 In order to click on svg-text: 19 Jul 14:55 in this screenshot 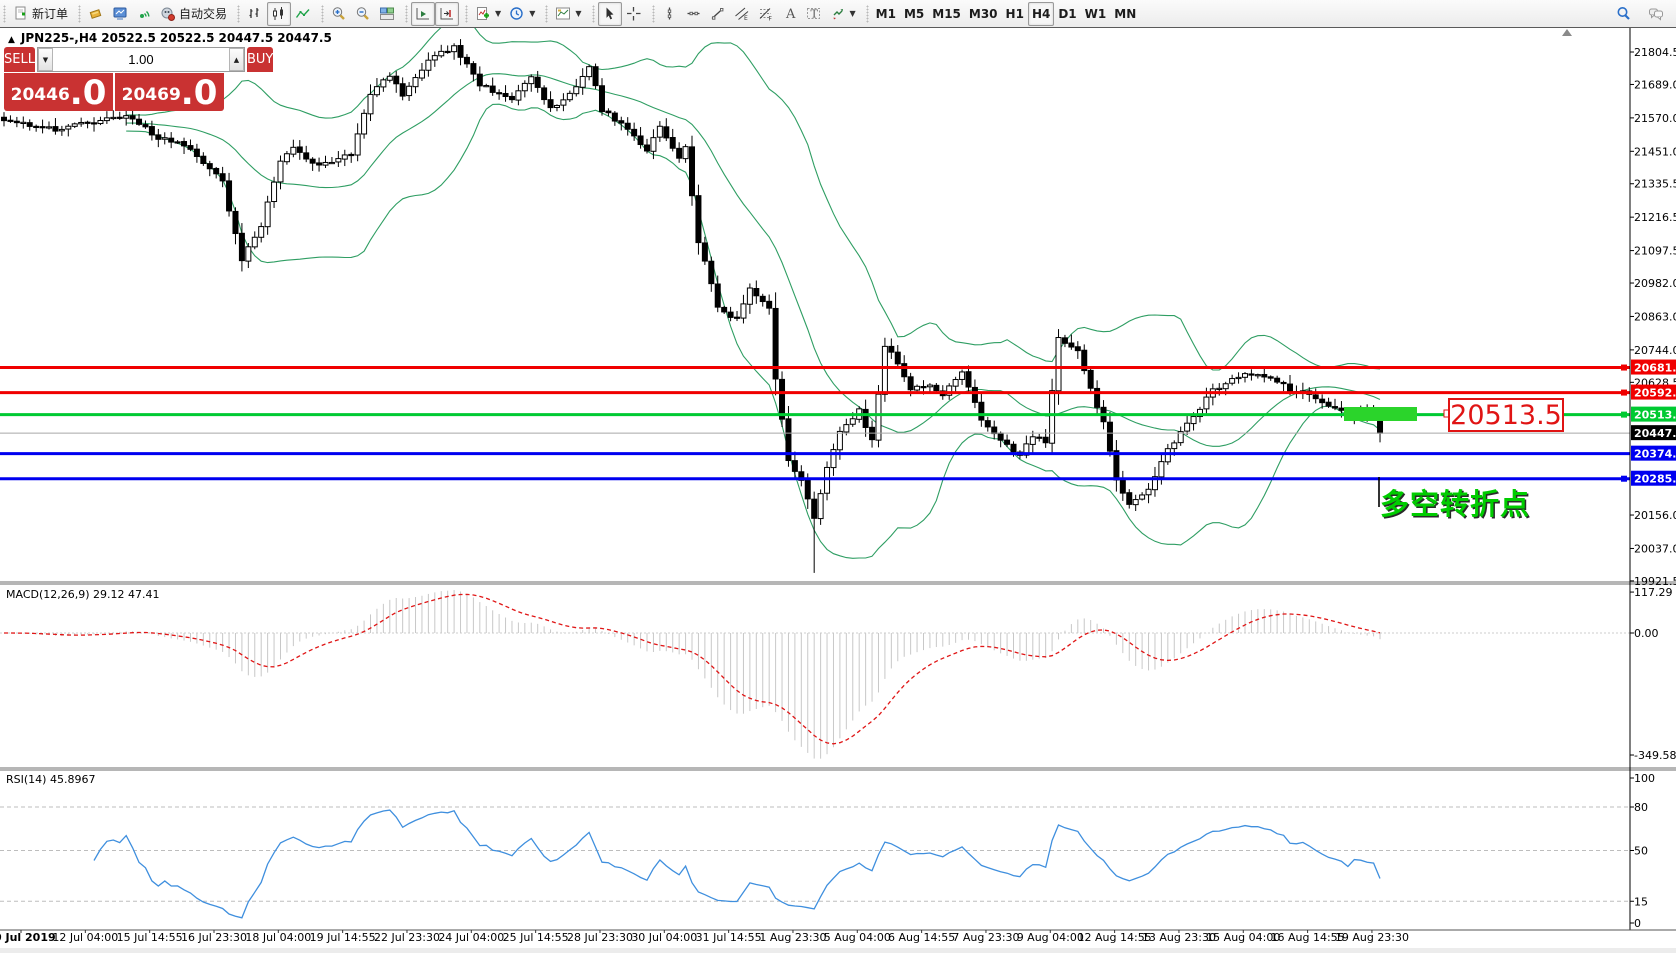, I will do `click(343, 937)`.